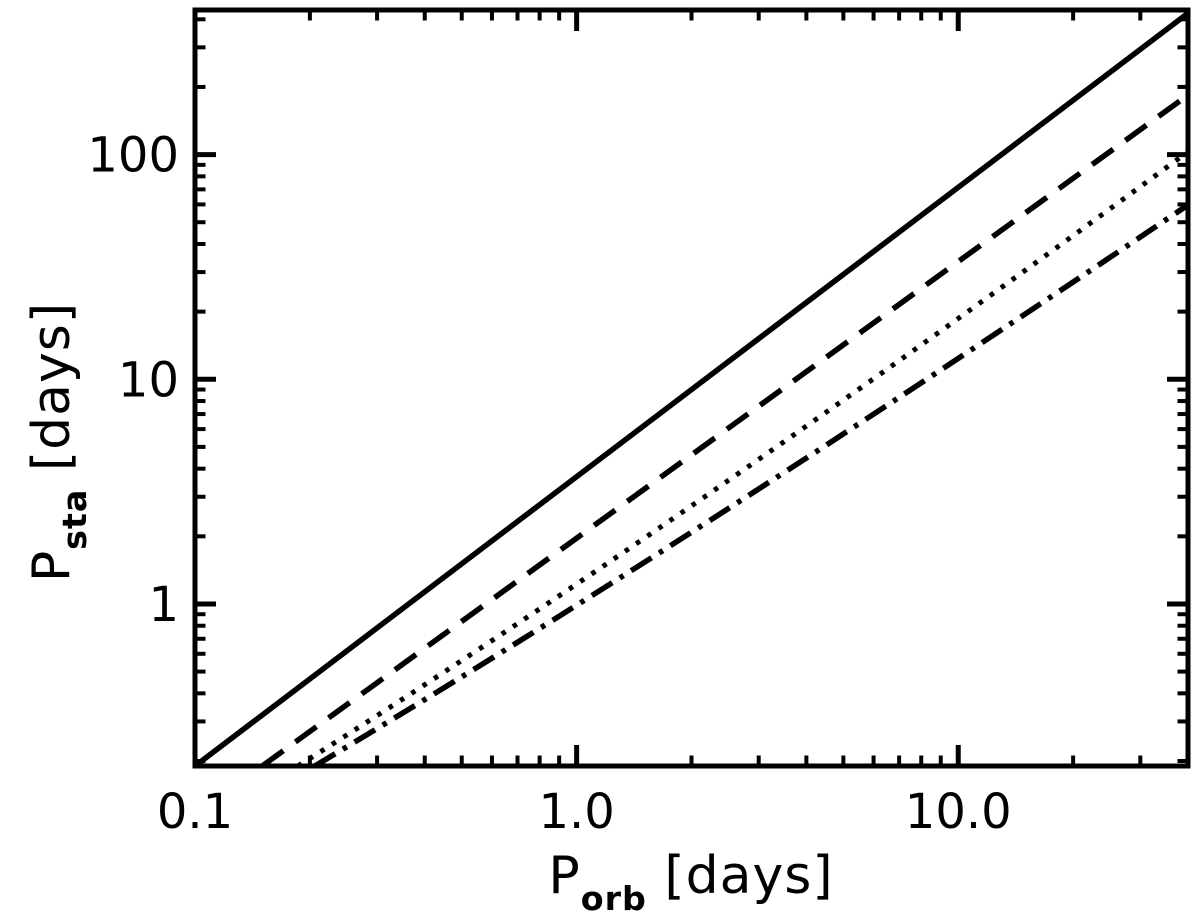 Image resolution: width=1200 pixels, height=913 pixels. Describe the element at coordinates (163, 605) in the screenshot. I see `y-tick-label: 1` at that location.